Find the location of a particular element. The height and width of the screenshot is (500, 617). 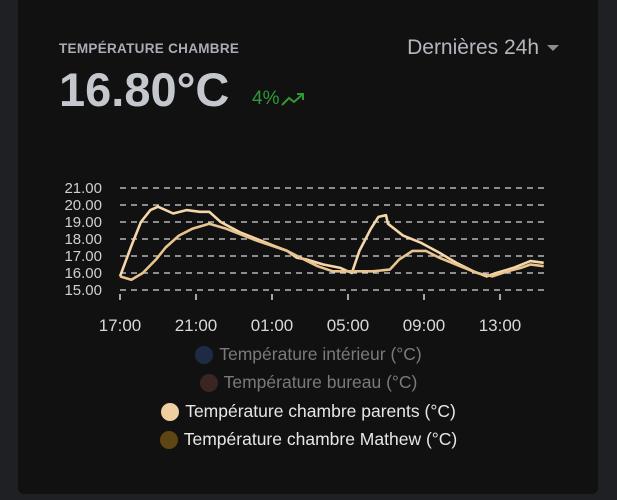

range-dropdown: Dernières 24h is located at coordinates (483, 48).